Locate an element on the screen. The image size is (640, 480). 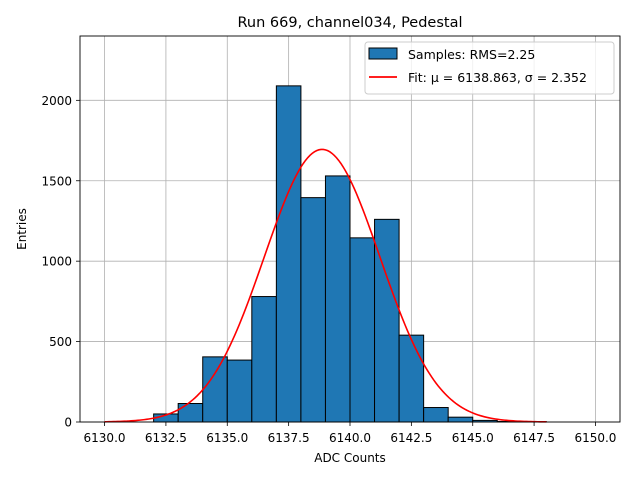
x-axis-label: ADC Counts is located at coordinates (350, 458).